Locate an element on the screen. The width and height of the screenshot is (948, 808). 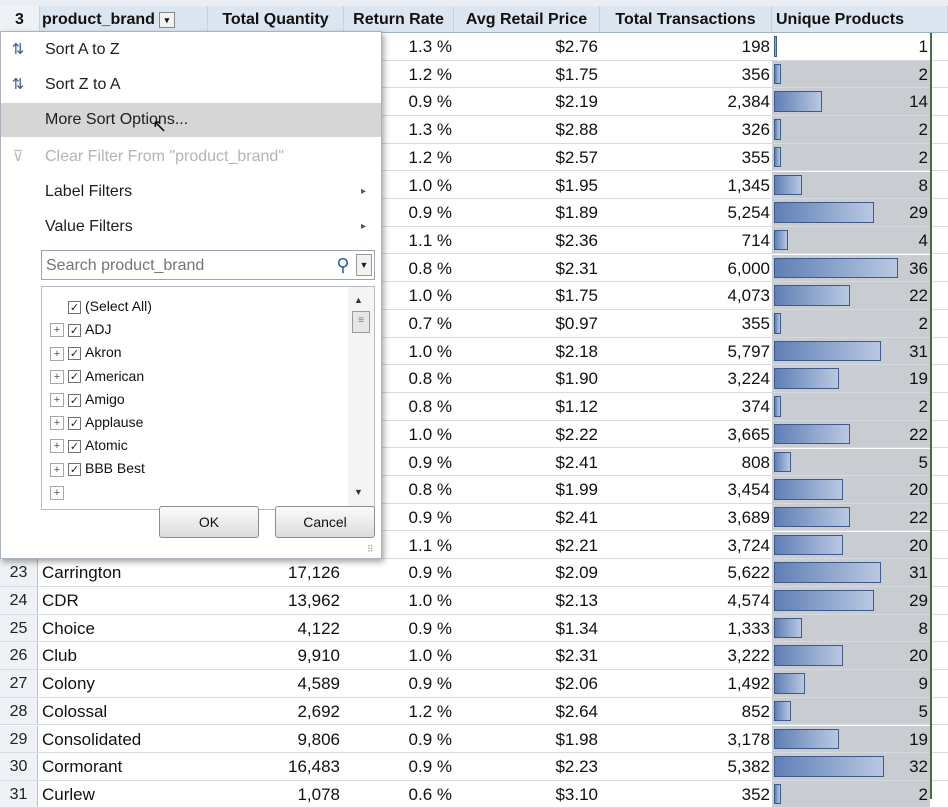
total-transactions-cell: 1,345 is located at coordinates (748, 185).